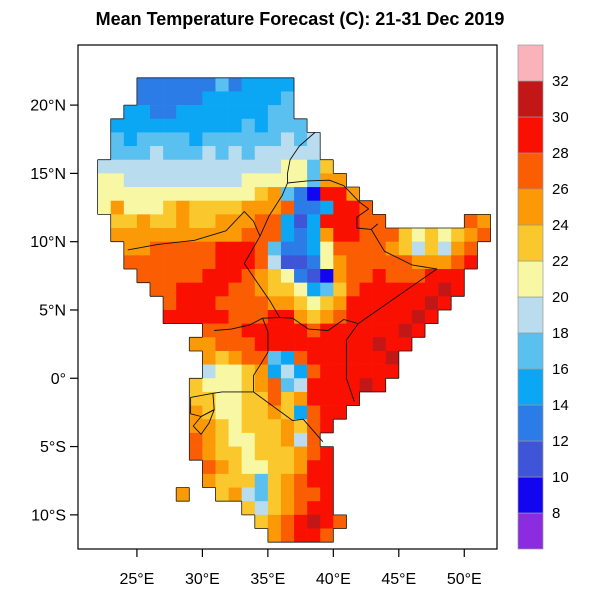  Describe the element at coordinates (556, 513) in the screenshot. I see `colorbar-label: 8` at that location.